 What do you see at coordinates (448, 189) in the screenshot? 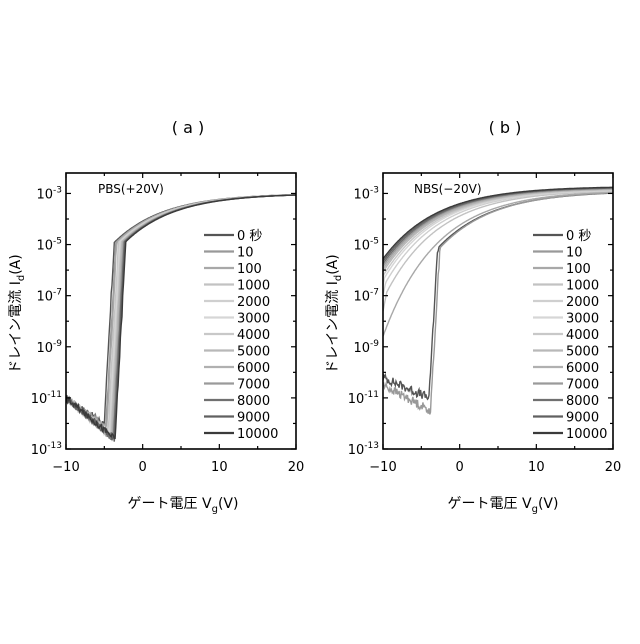
I see `panel-b-annotation: NBS(−20V)` at bounding box center [448, 189].